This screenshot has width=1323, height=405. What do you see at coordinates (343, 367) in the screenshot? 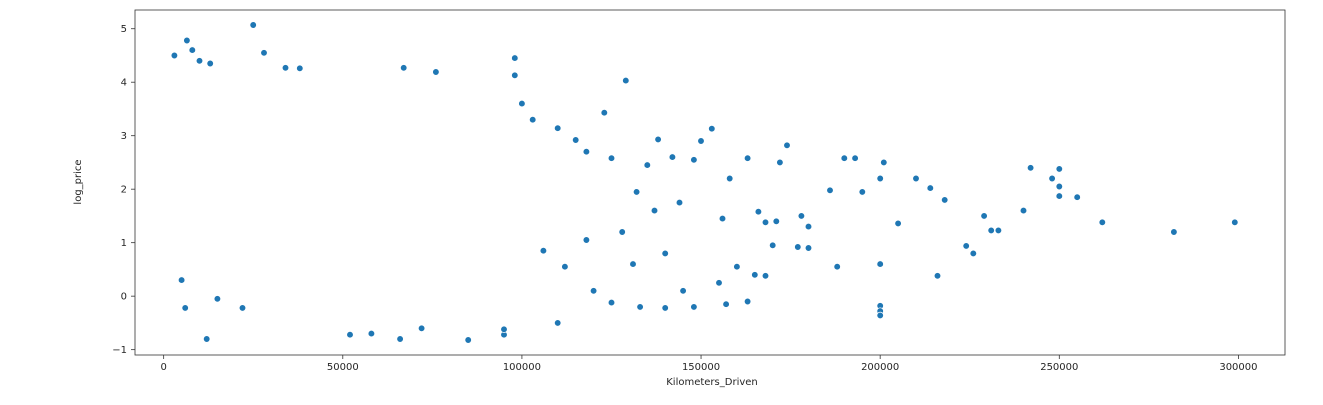
I see `x-tick-label: 50000` at bounding box center [343, 367].